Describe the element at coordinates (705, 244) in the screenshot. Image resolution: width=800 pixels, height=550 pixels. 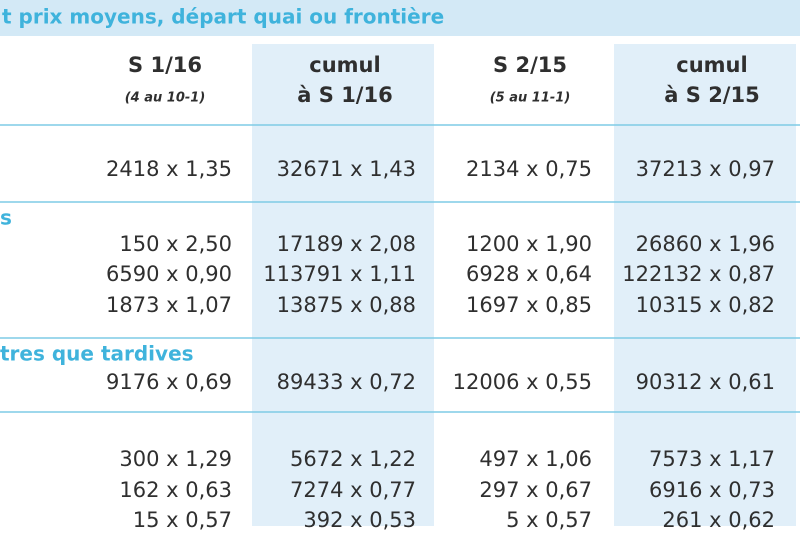
I see `cell: 26860 x 1,96` at that location.